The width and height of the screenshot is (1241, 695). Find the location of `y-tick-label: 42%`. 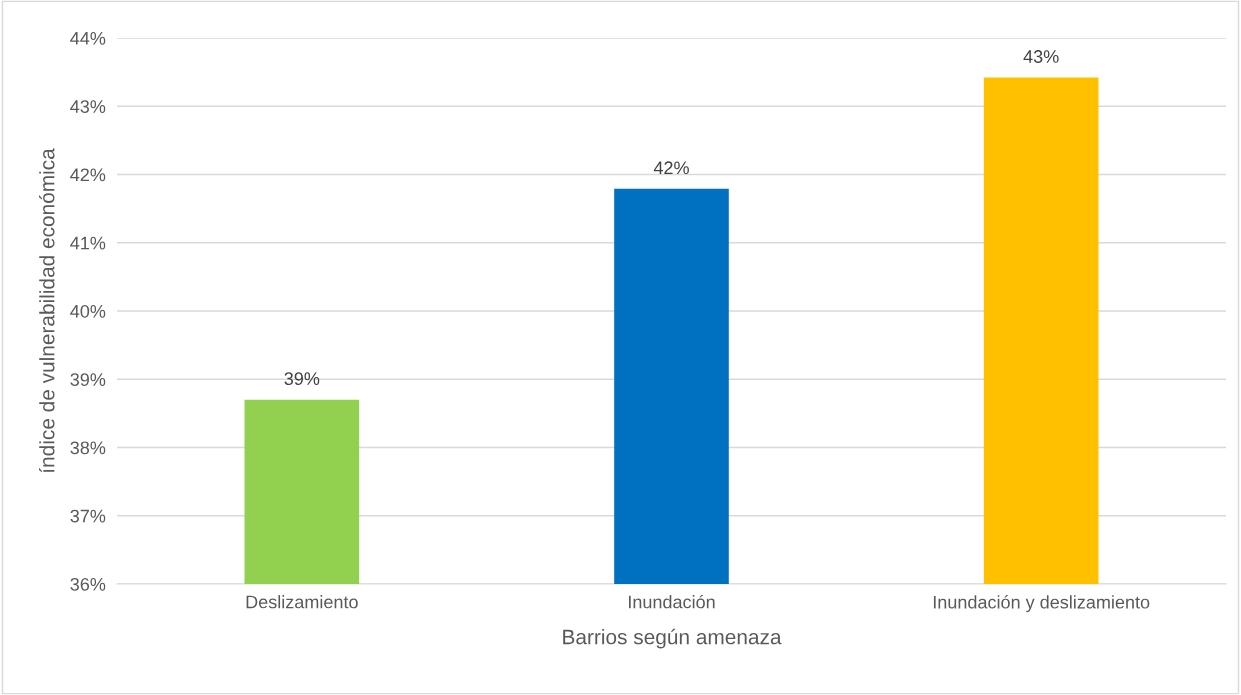

y-tick-label: 42% is located at coordinates (88, 175).